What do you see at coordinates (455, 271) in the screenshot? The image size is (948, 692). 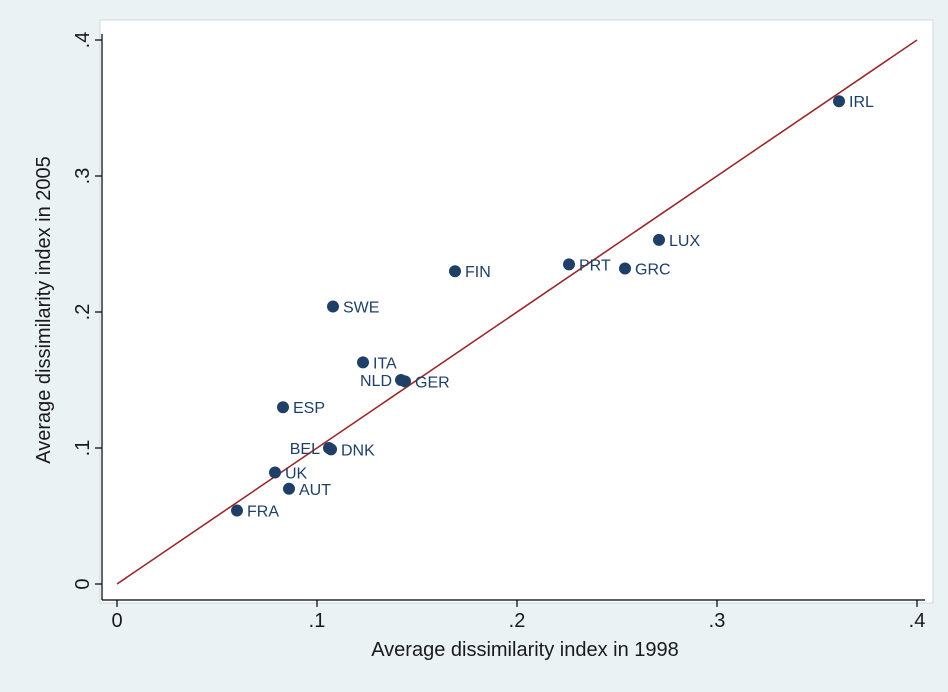 I see `point-fin` at bounding box center [455, 271].